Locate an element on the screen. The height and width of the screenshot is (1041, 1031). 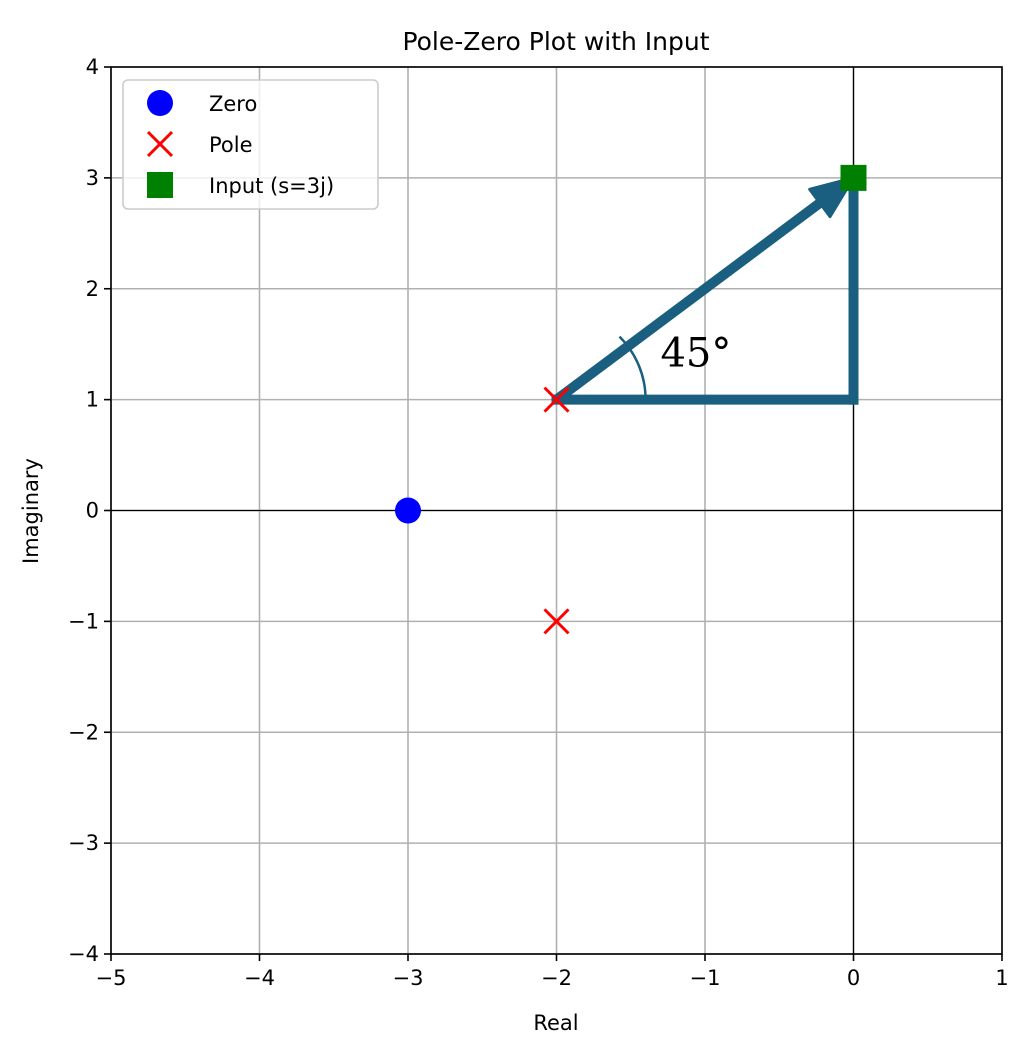
legend-entry: Input (s=3j) is located at coordinates (240, 185).